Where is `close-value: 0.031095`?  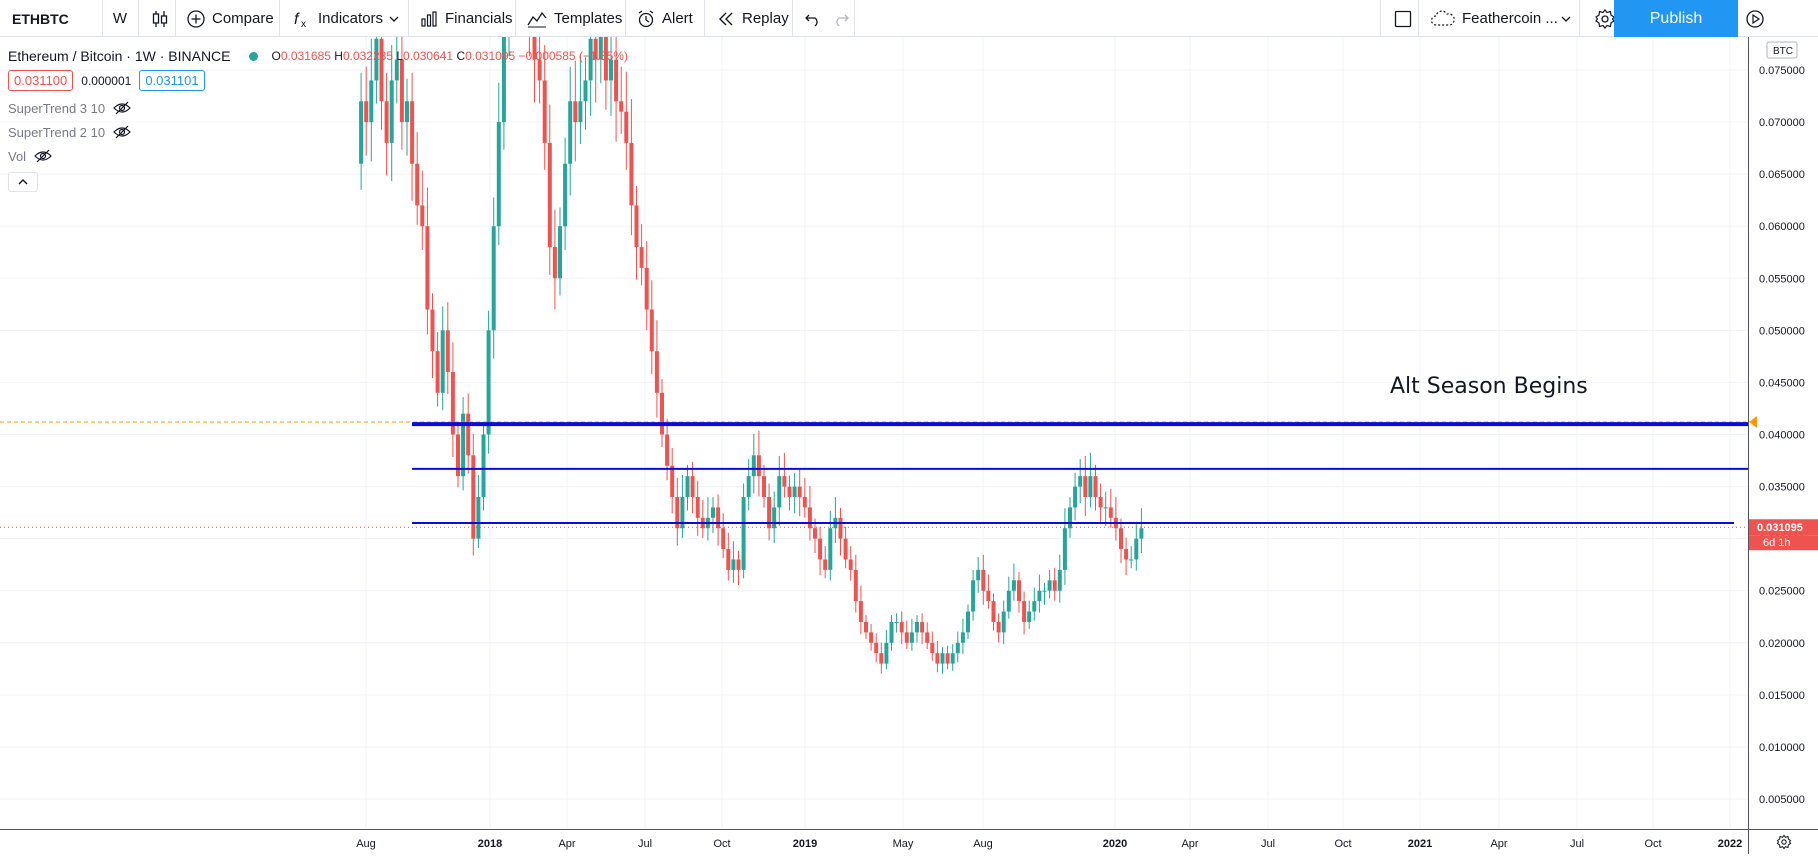
close-value: 0.031095 is located at coordinates (490, 56).